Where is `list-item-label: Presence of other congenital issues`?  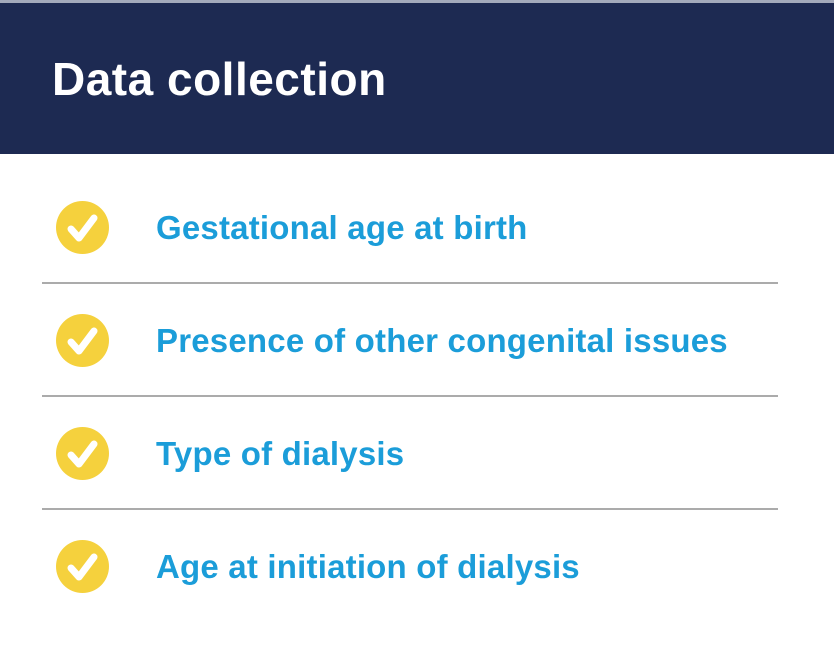 list-item-label: Presence of other congenital issues is located at coordinates (442, 340).